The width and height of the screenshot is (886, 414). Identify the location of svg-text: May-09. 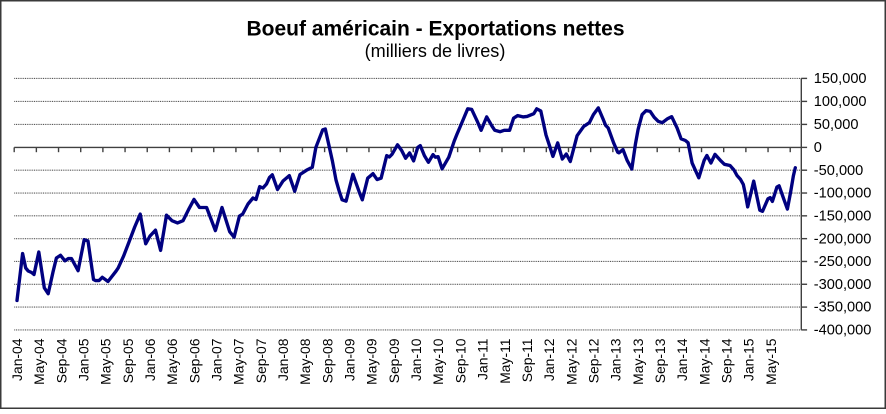
(372, 361).